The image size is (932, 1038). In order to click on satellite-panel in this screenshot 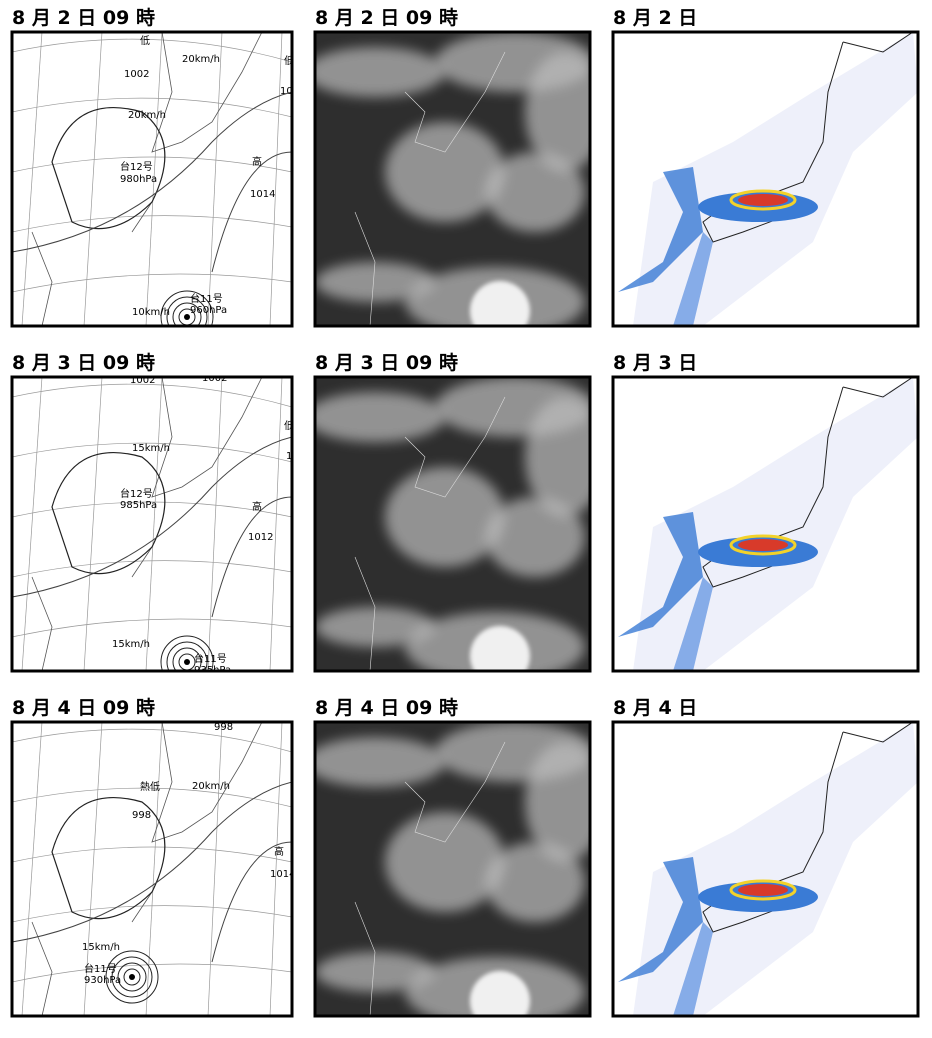, I will do `click(452, 869)`.